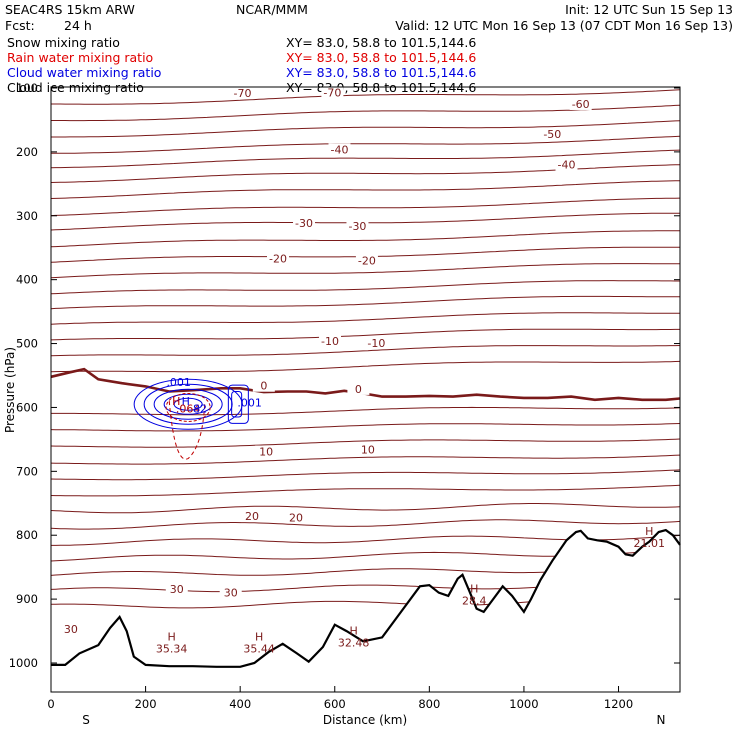 The width and height of the screenshot is (740, 740). I want to click on y-axis-title: Pressure (hPa), so click(10, 390).